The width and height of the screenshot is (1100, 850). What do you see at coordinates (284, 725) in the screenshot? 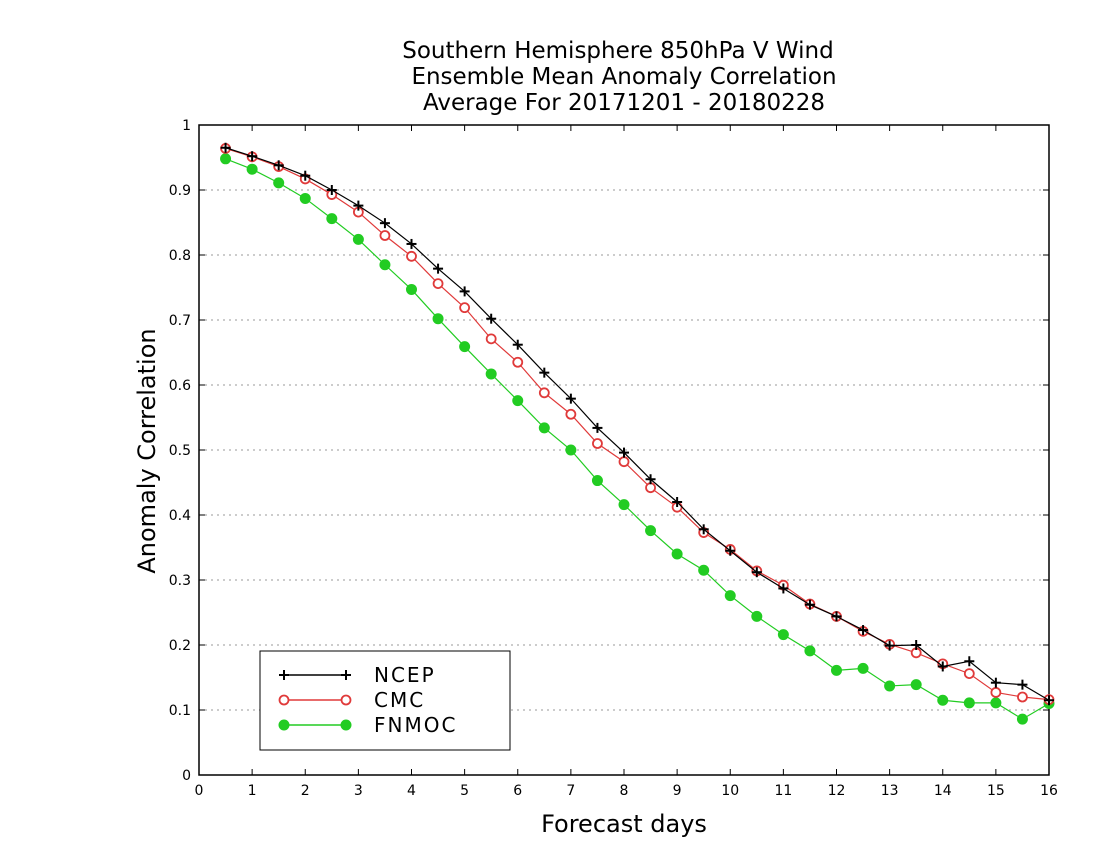
I see `legend-marker-left-fnmoc` at bounding box center [284, 725].